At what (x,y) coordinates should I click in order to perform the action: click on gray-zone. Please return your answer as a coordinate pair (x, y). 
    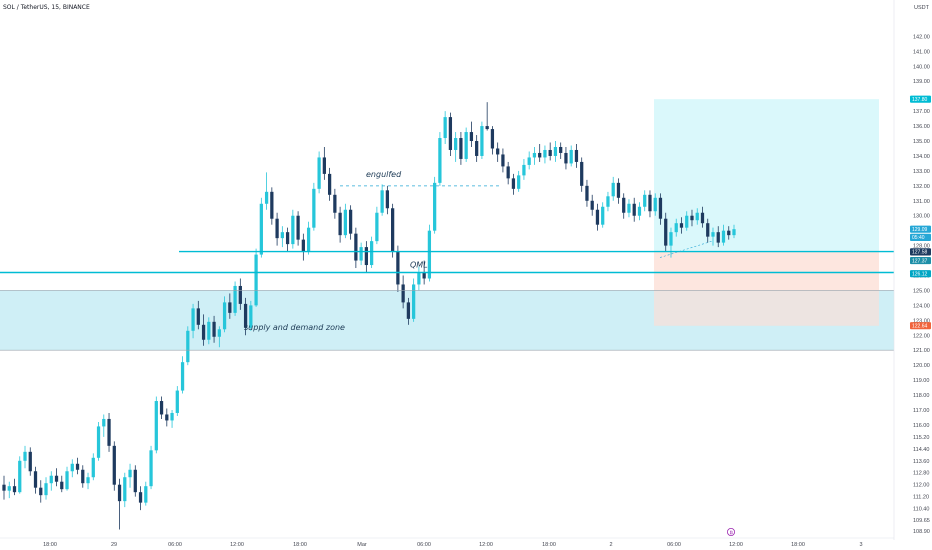
    Looking at the image, I should click on (766, 308).